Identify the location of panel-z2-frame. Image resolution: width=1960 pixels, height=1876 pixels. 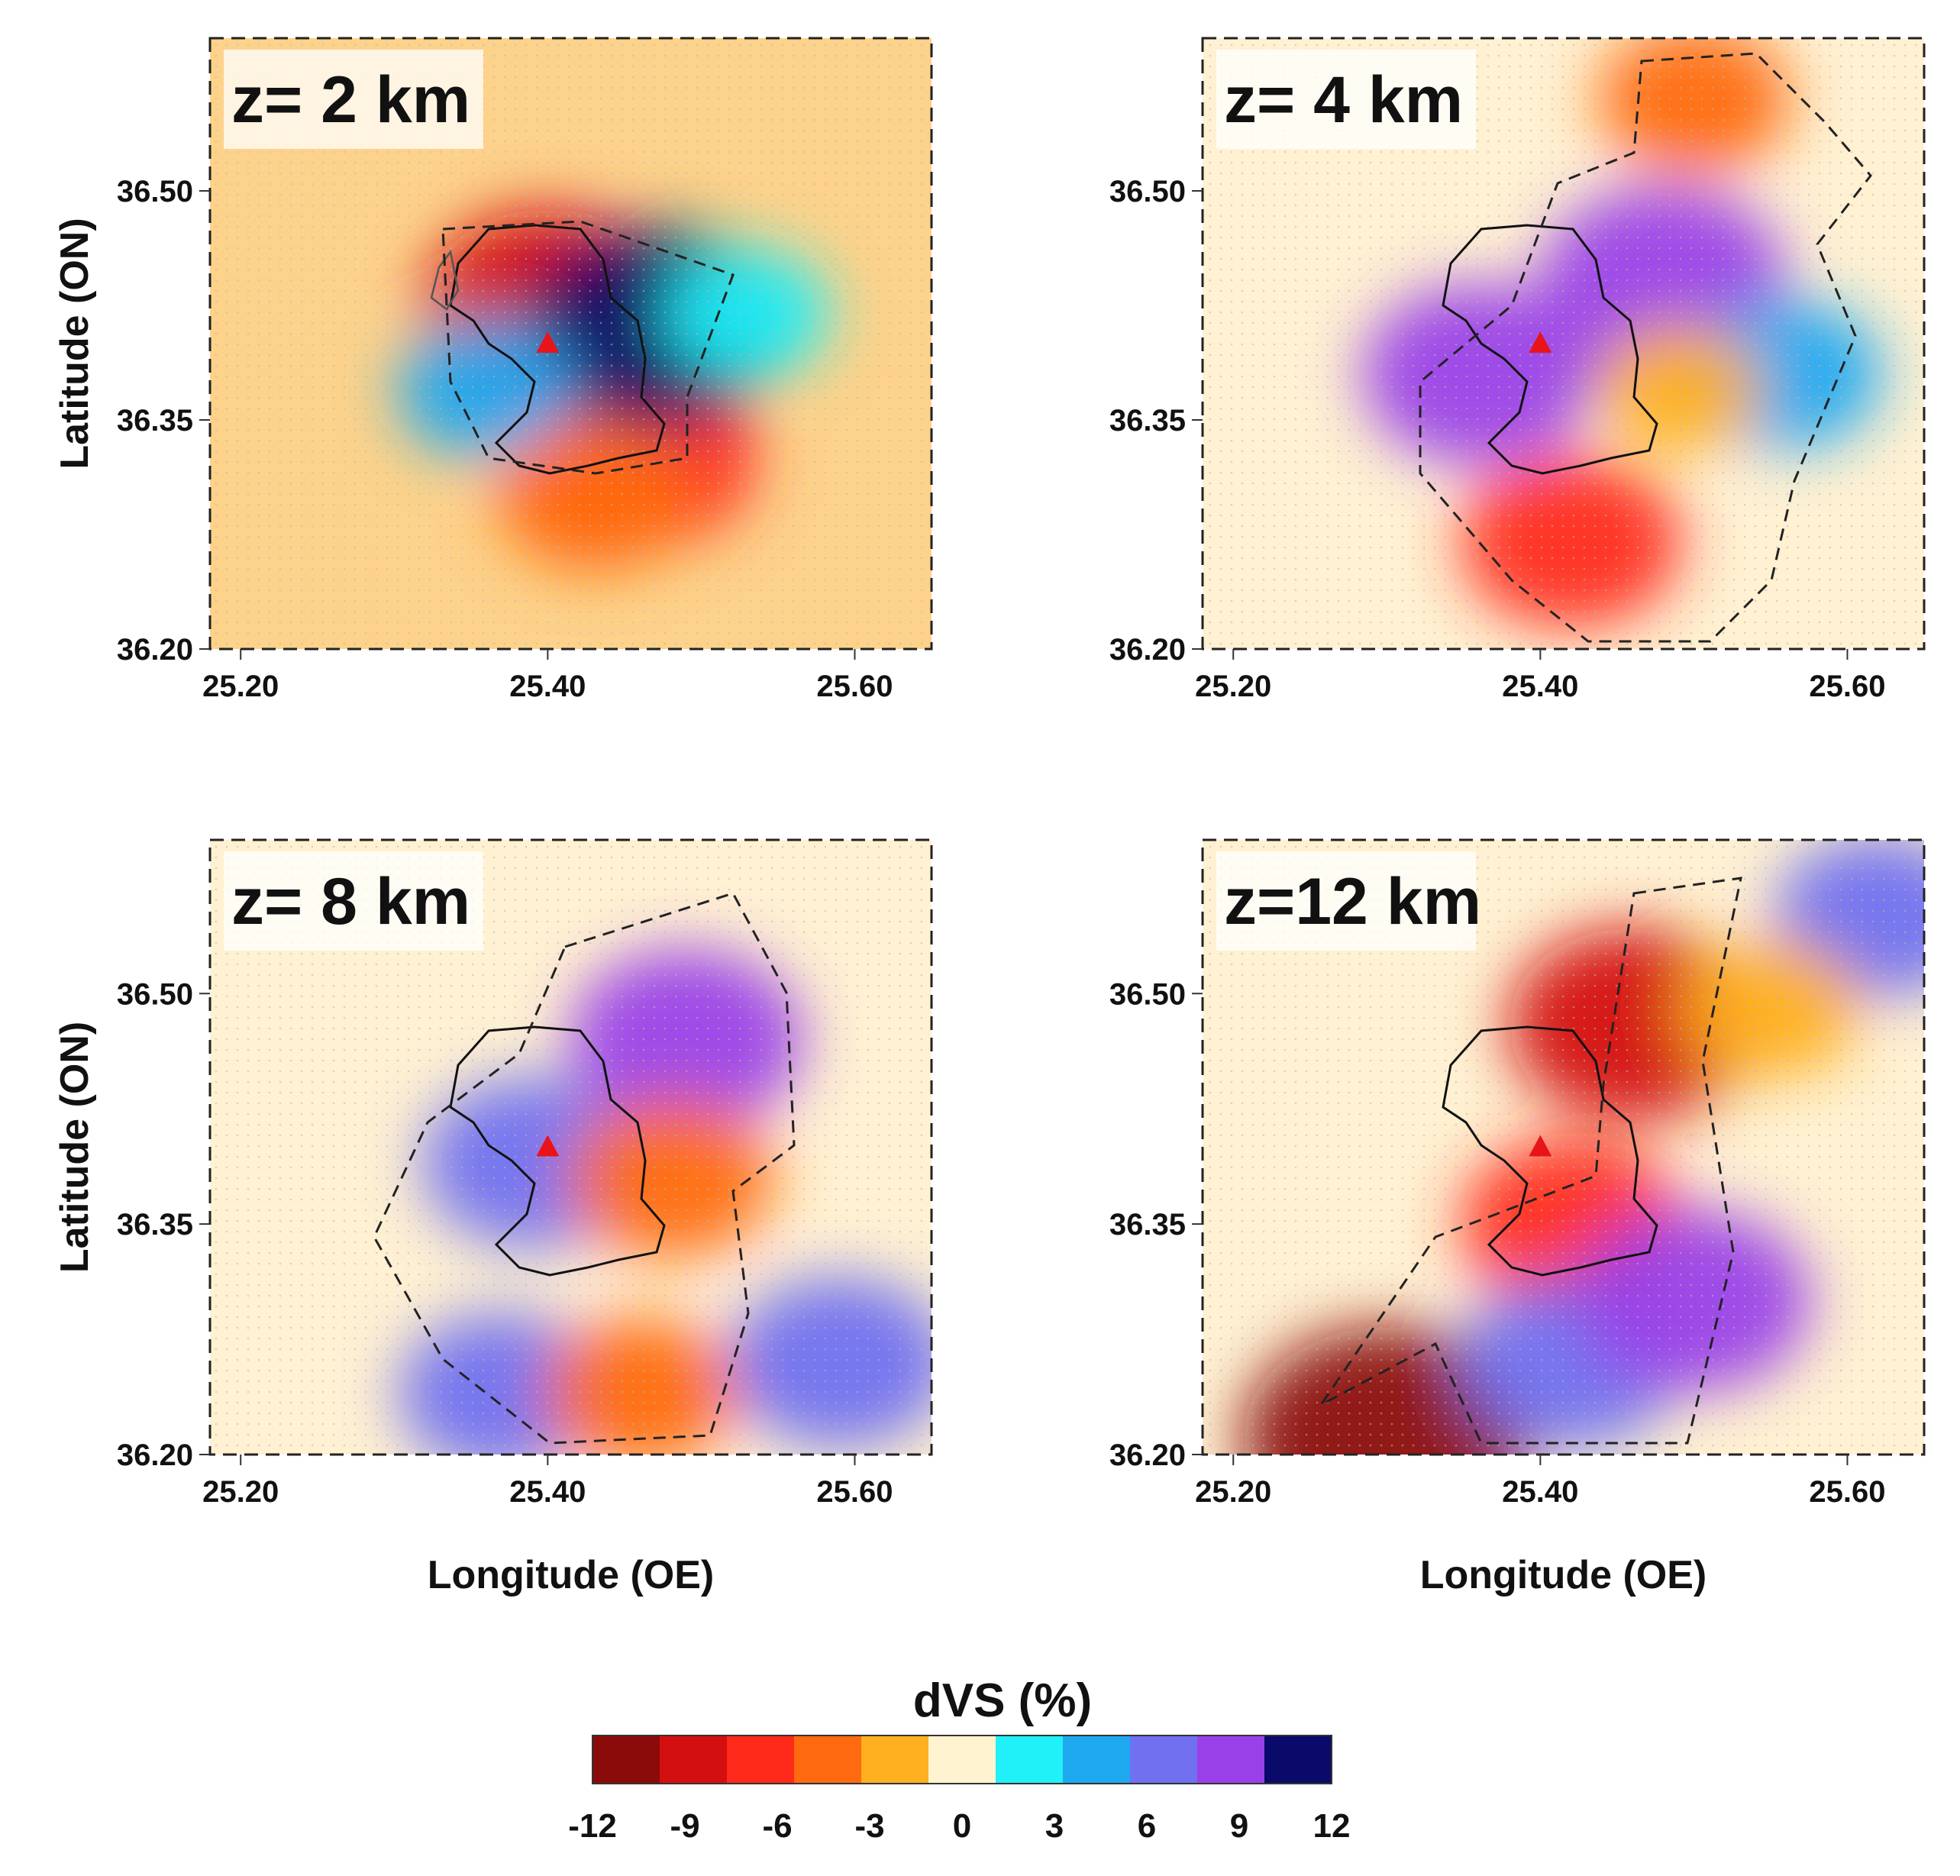
(570, 344).